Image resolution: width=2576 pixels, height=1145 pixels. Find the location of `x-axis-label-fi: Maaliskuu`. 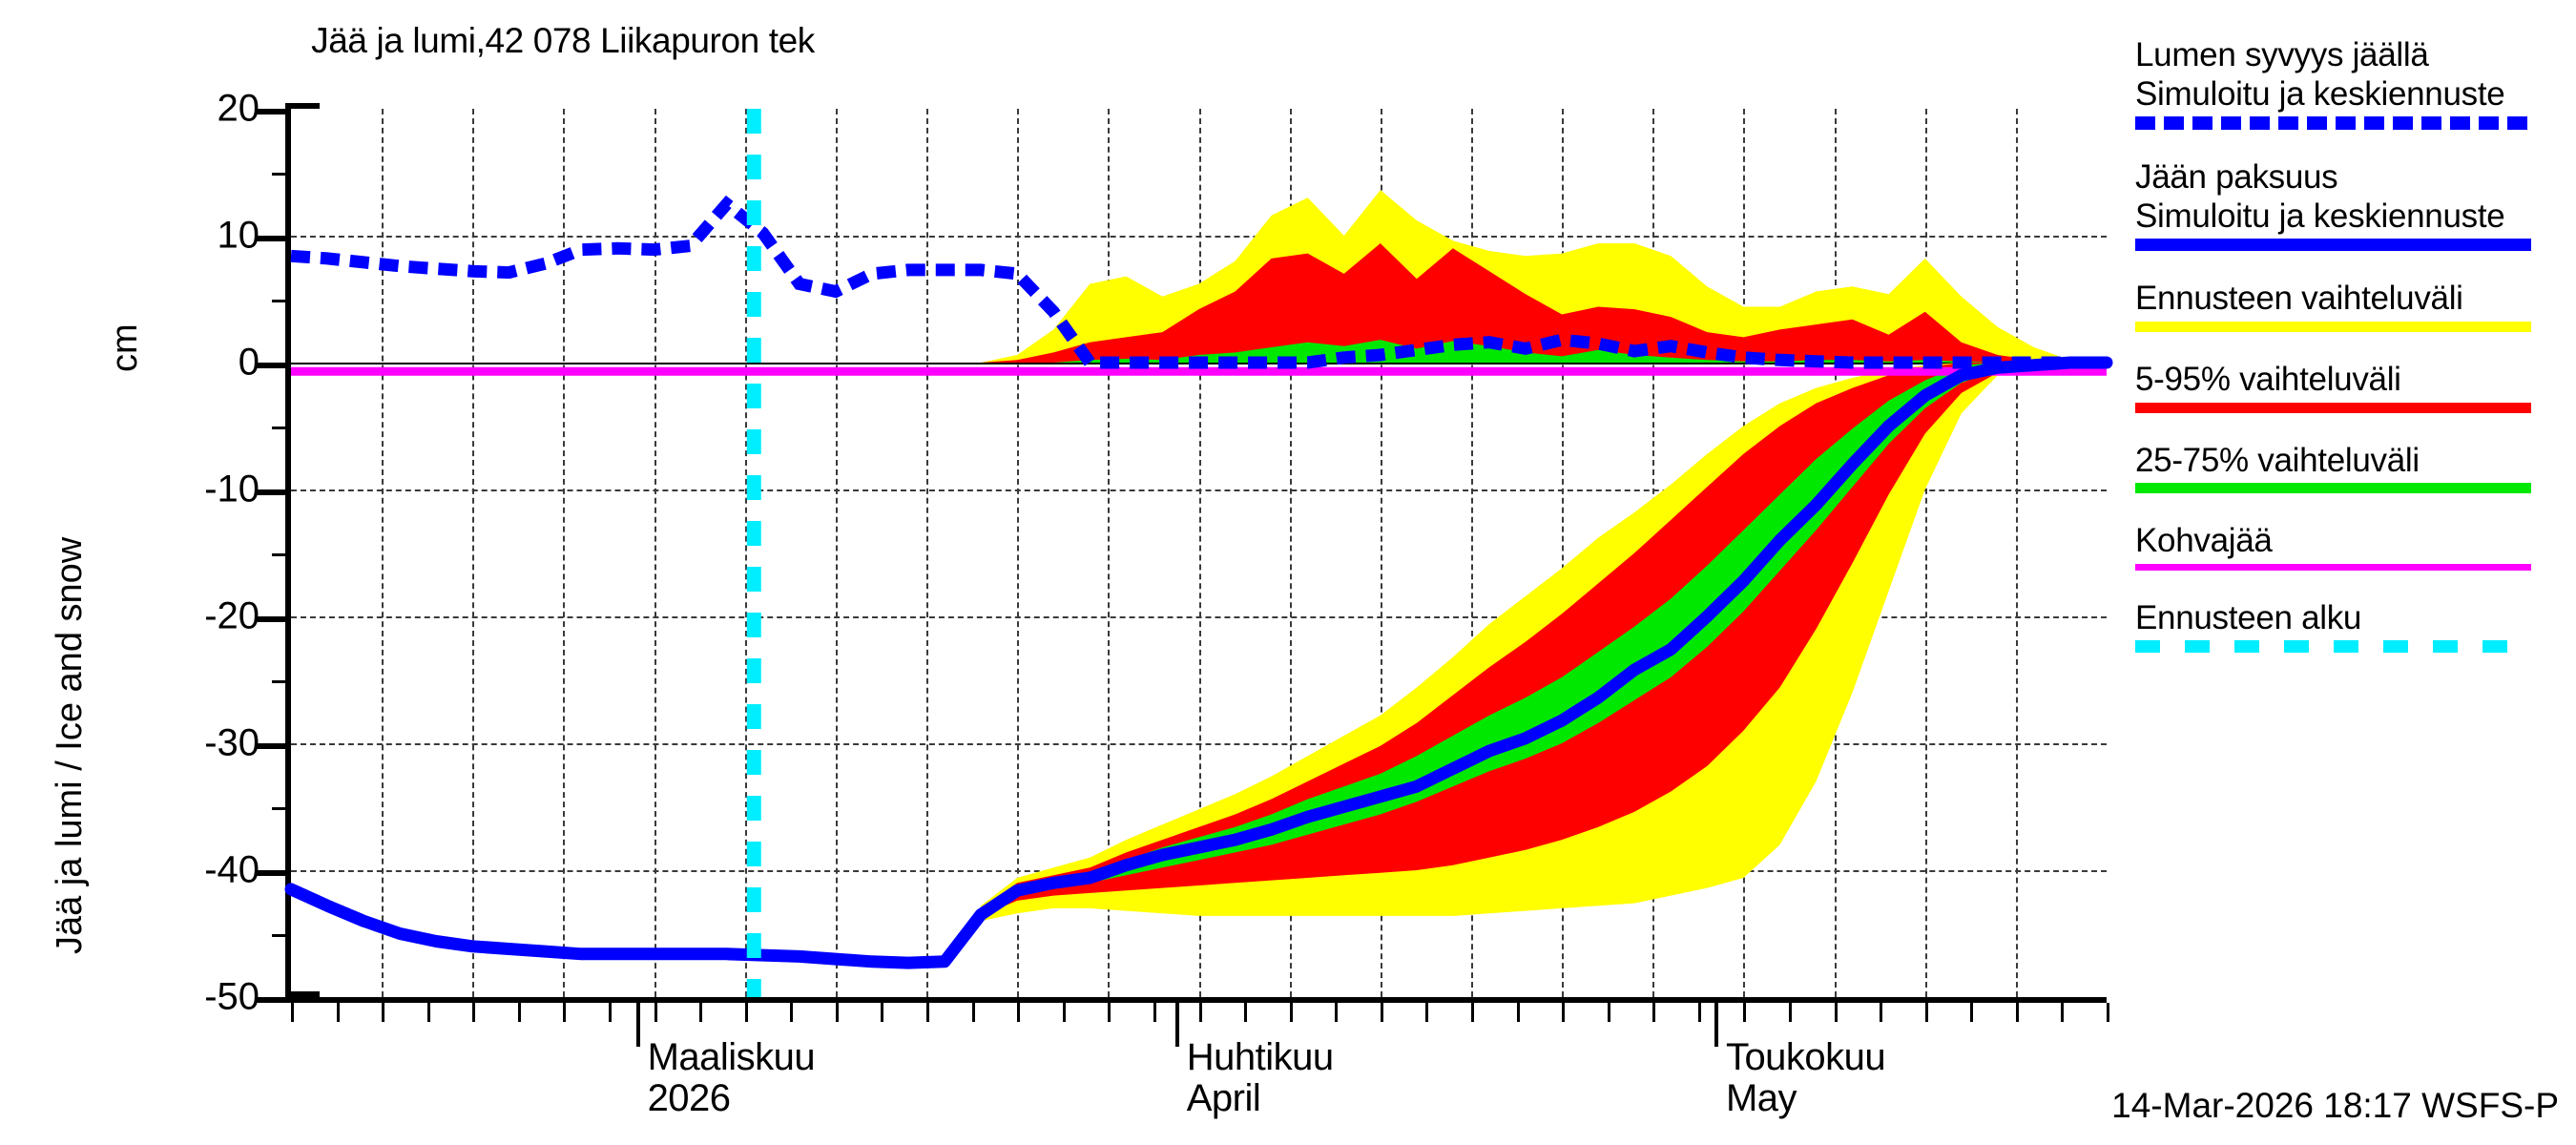

x-axis-label-fi: Maaliskuu is located at coordinates (731, 1057).